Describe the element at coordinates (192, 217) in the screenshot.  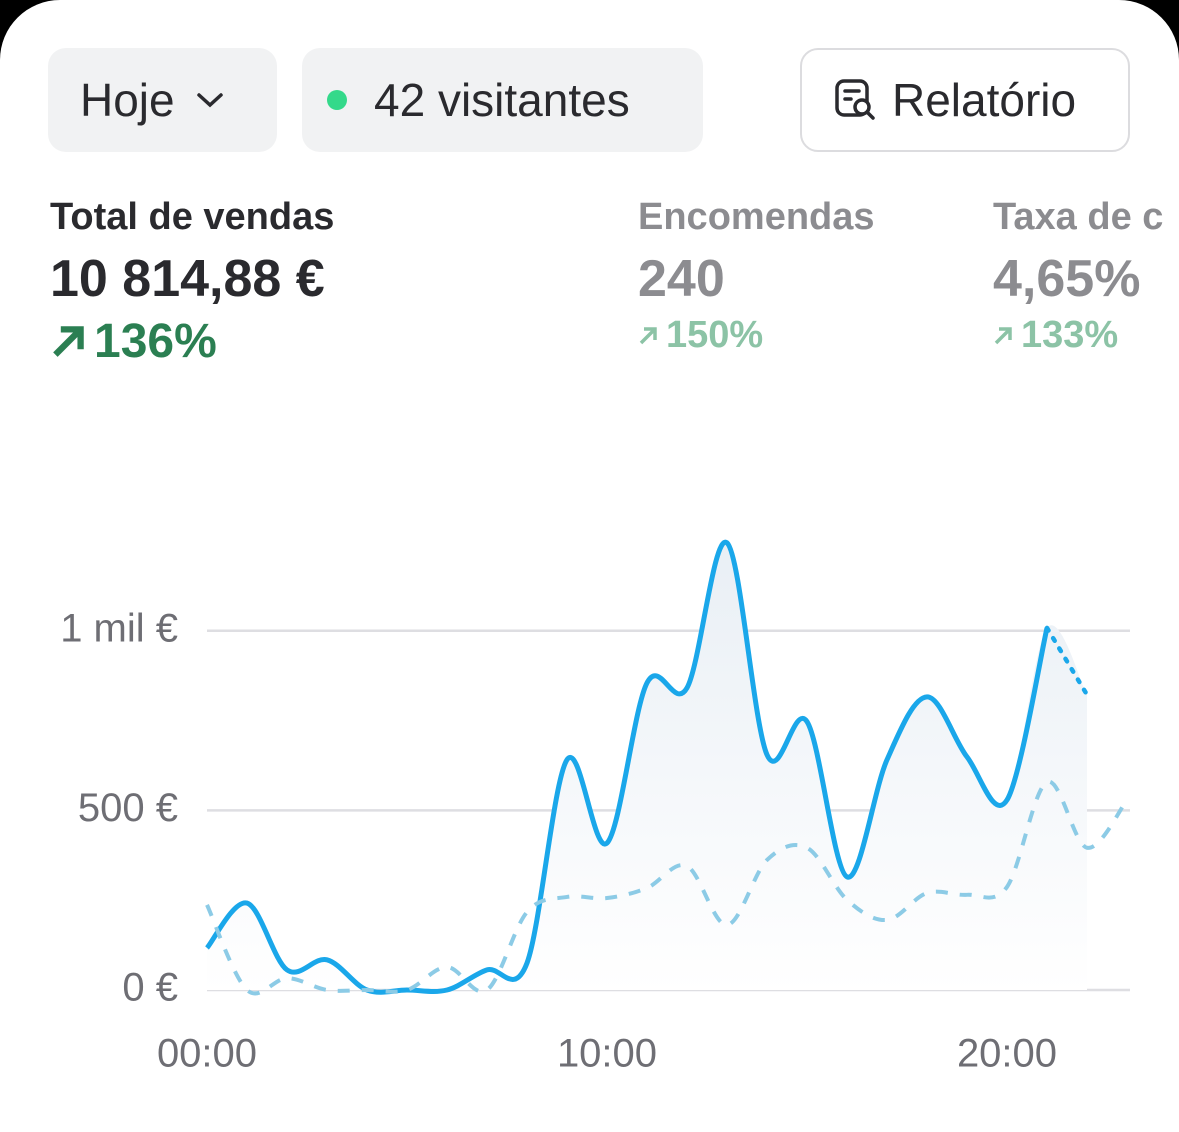
I see `metric-title: Total de vendas` at that location.